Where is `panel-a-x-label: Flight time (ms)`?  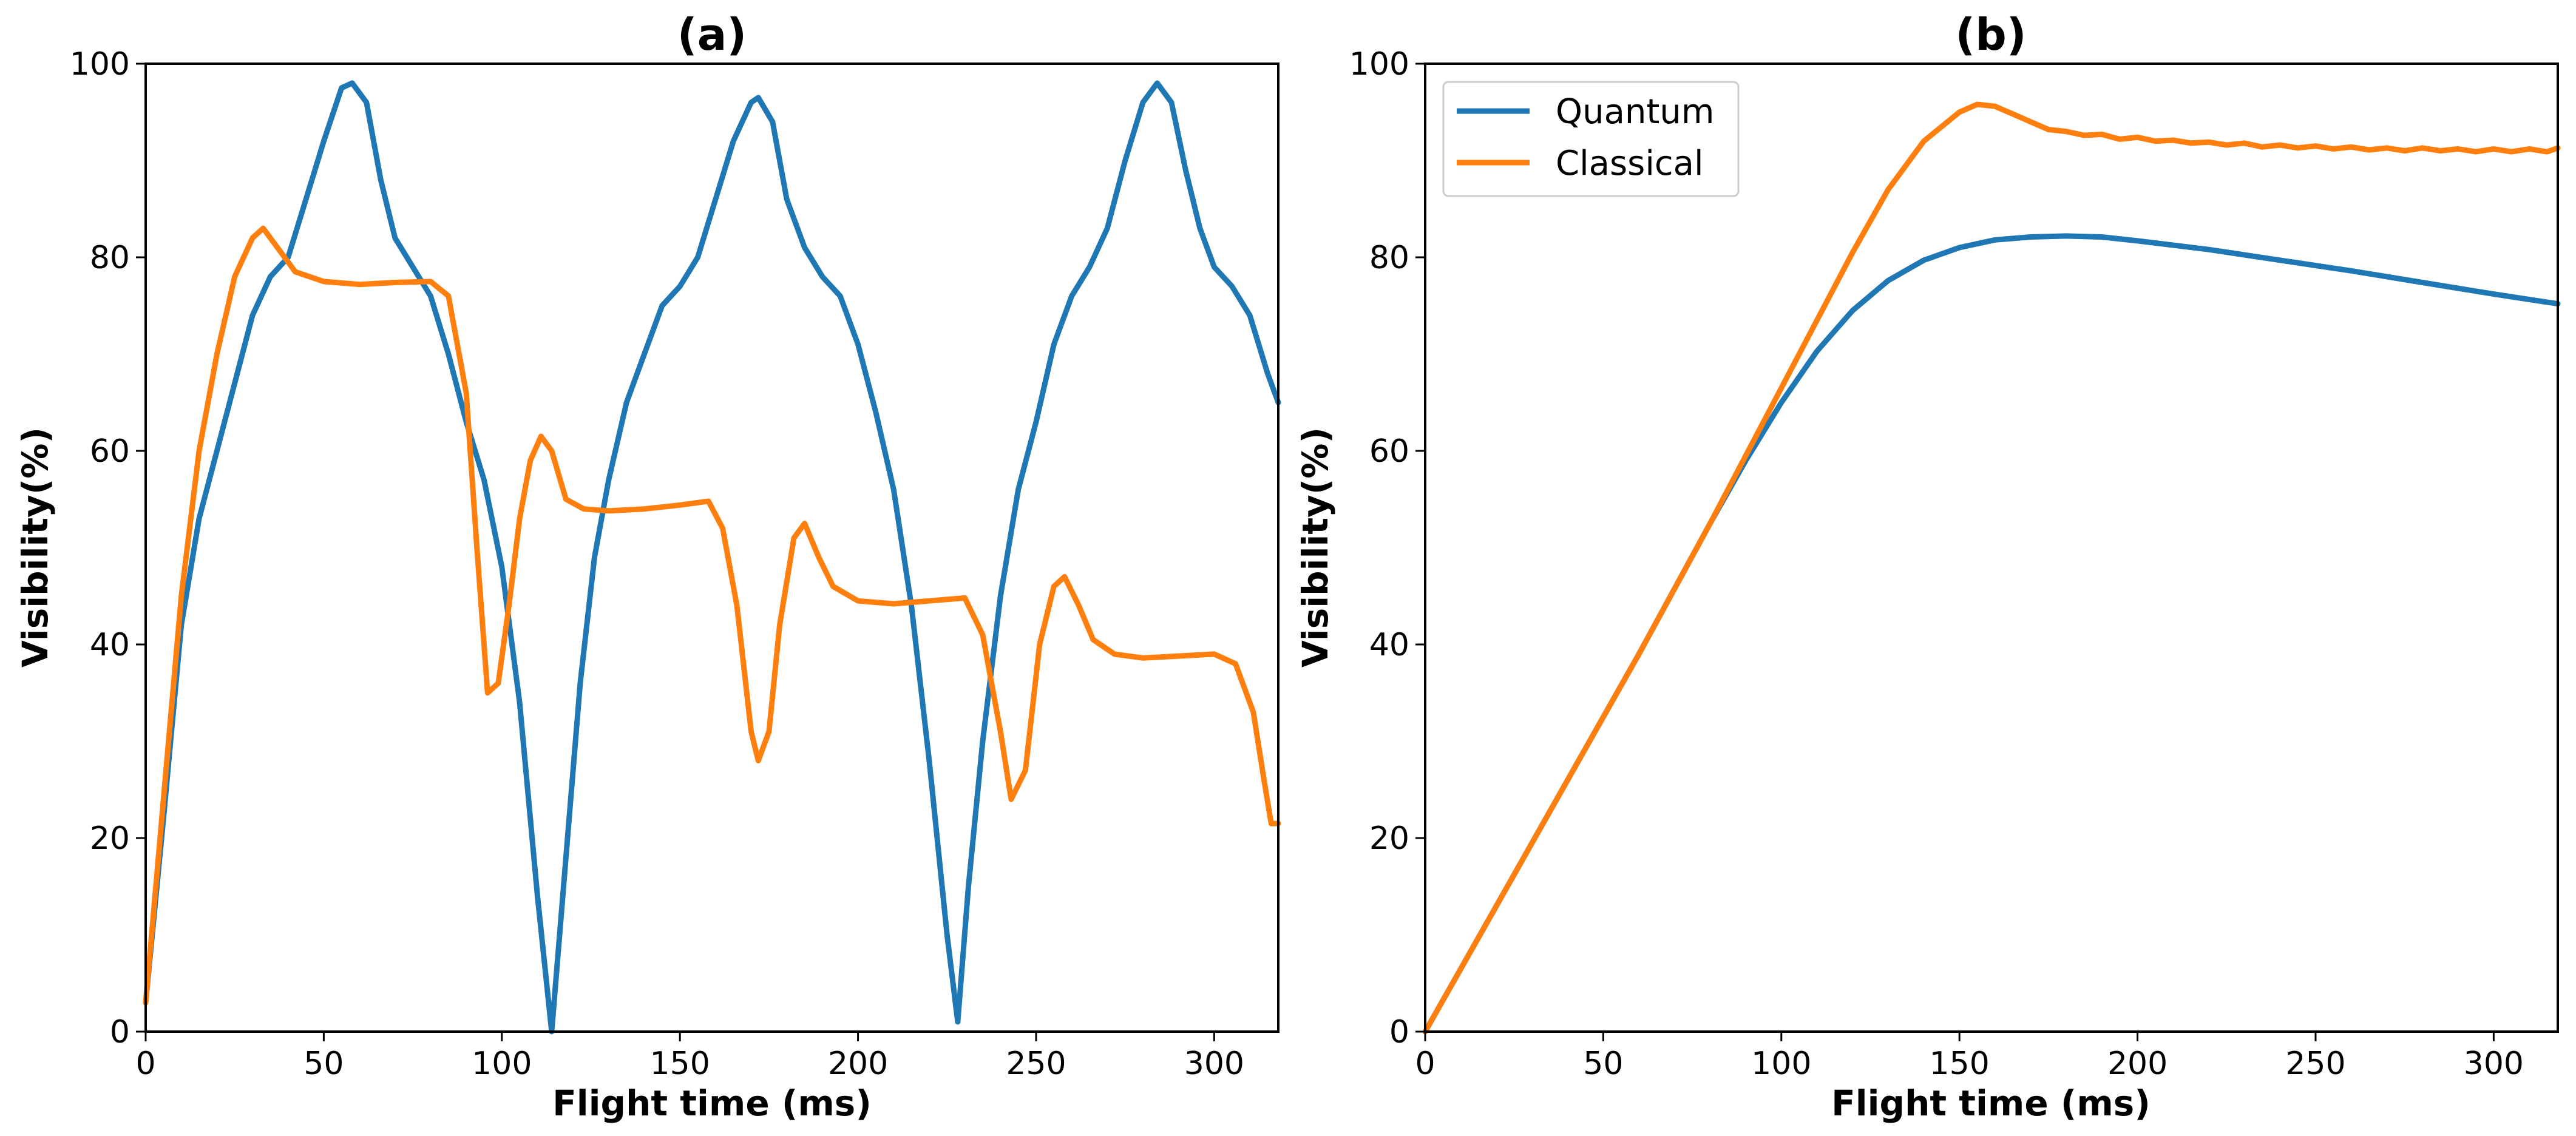 panel-a-x-label: Flight time (ms) is located at coordinates (712, 1103).